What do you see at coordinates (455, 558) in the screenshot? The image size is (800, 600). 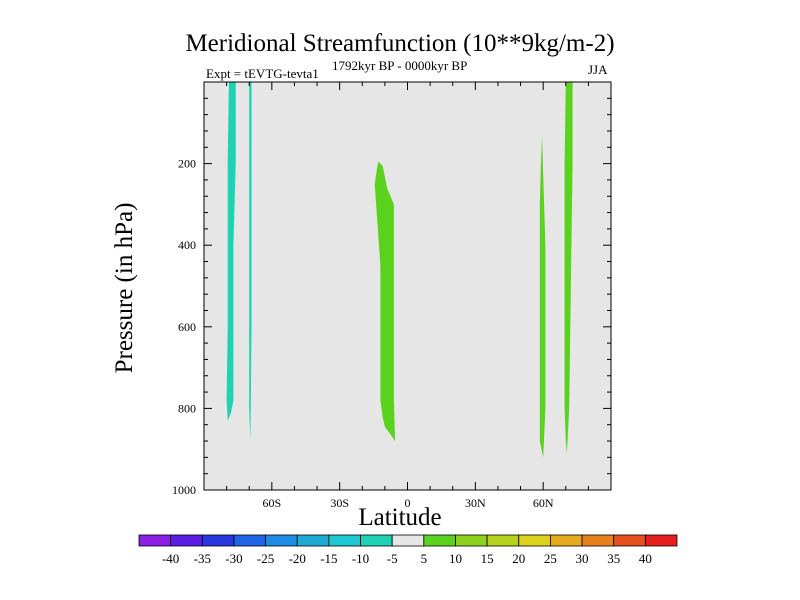 I see `colorbar-label: 10` at bounding box center [455, 558].